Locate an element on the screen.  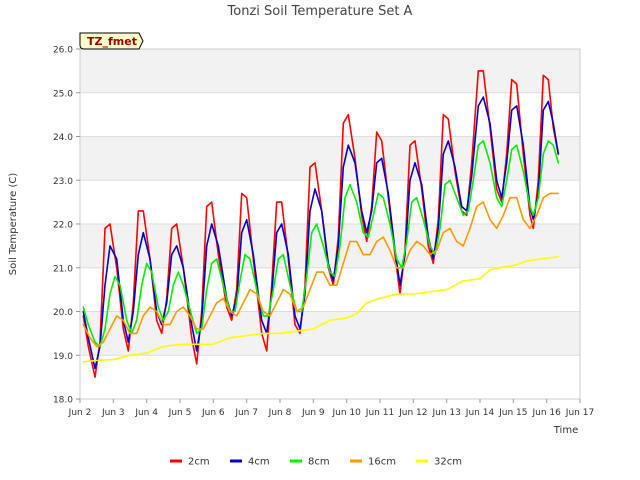
x-tick-label: Jun 9 is located at coordinates (313, 413).